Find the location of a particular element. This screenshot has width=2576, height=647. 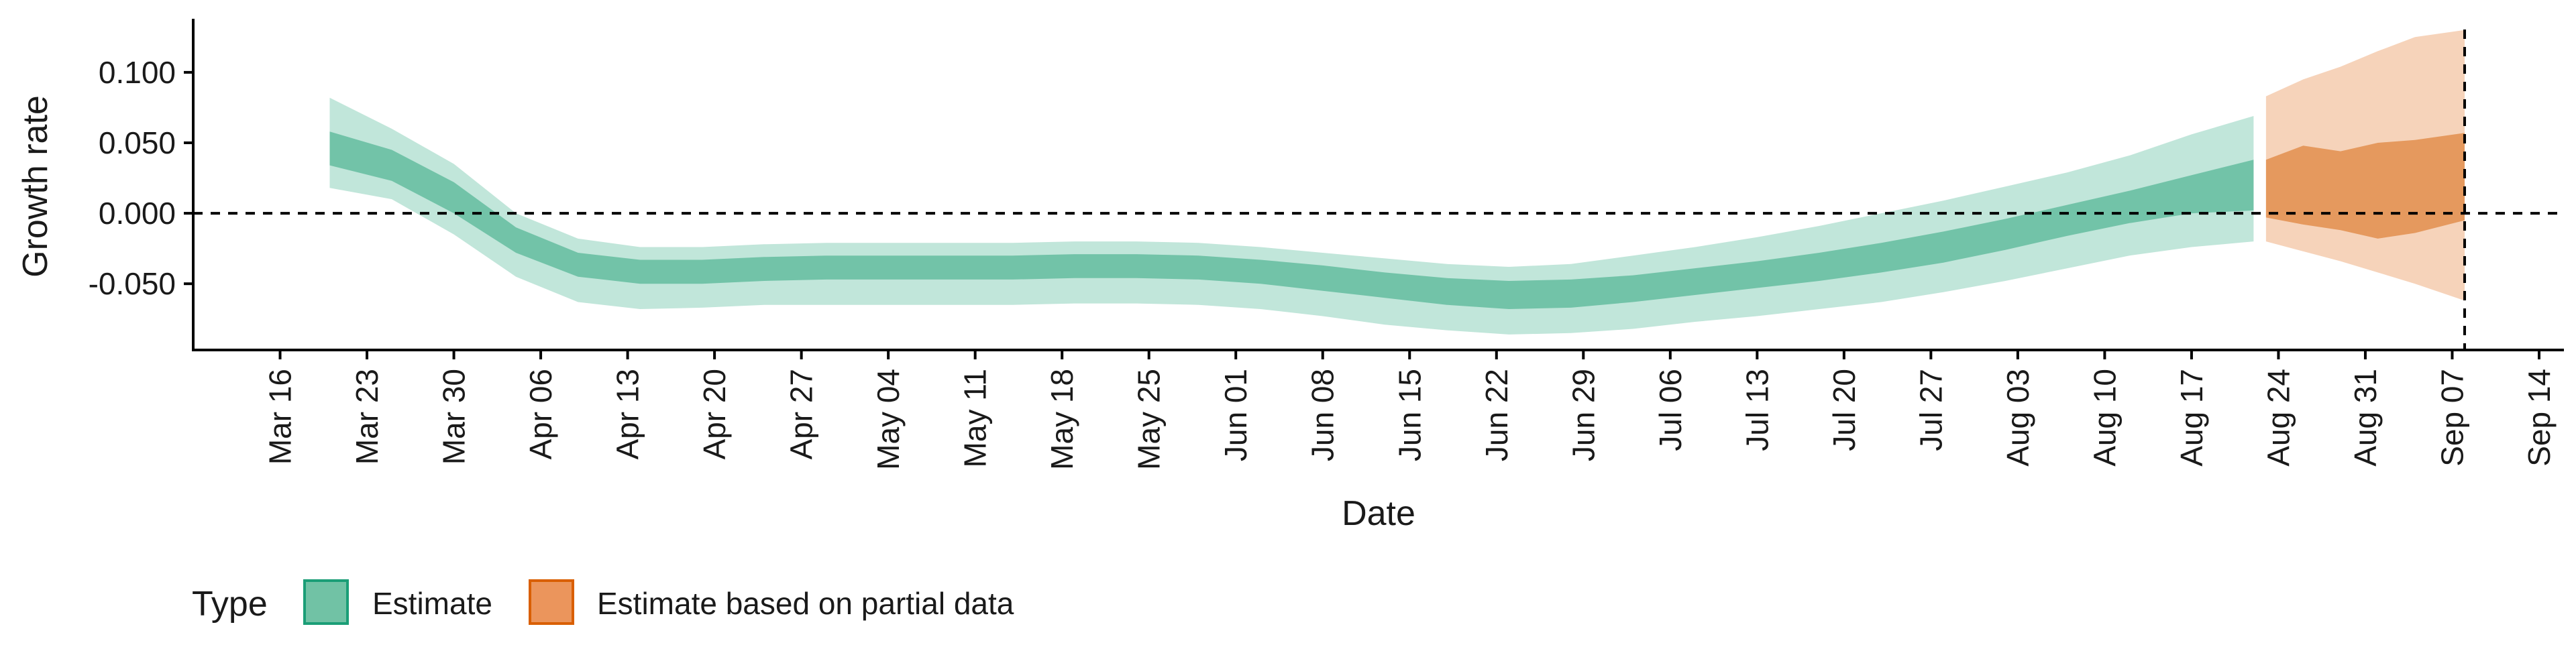

estimate-based-on-partial-data-inner-band is located at coordinates (2365, 186).